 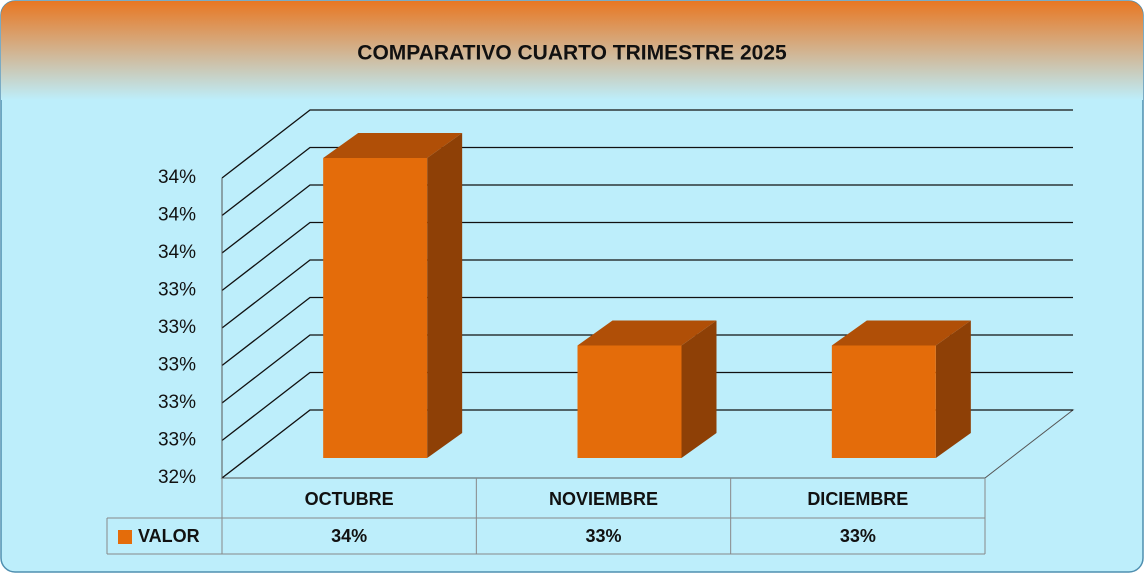 I want to click on y-tick-label: 32%, so click(x=177, y=477).